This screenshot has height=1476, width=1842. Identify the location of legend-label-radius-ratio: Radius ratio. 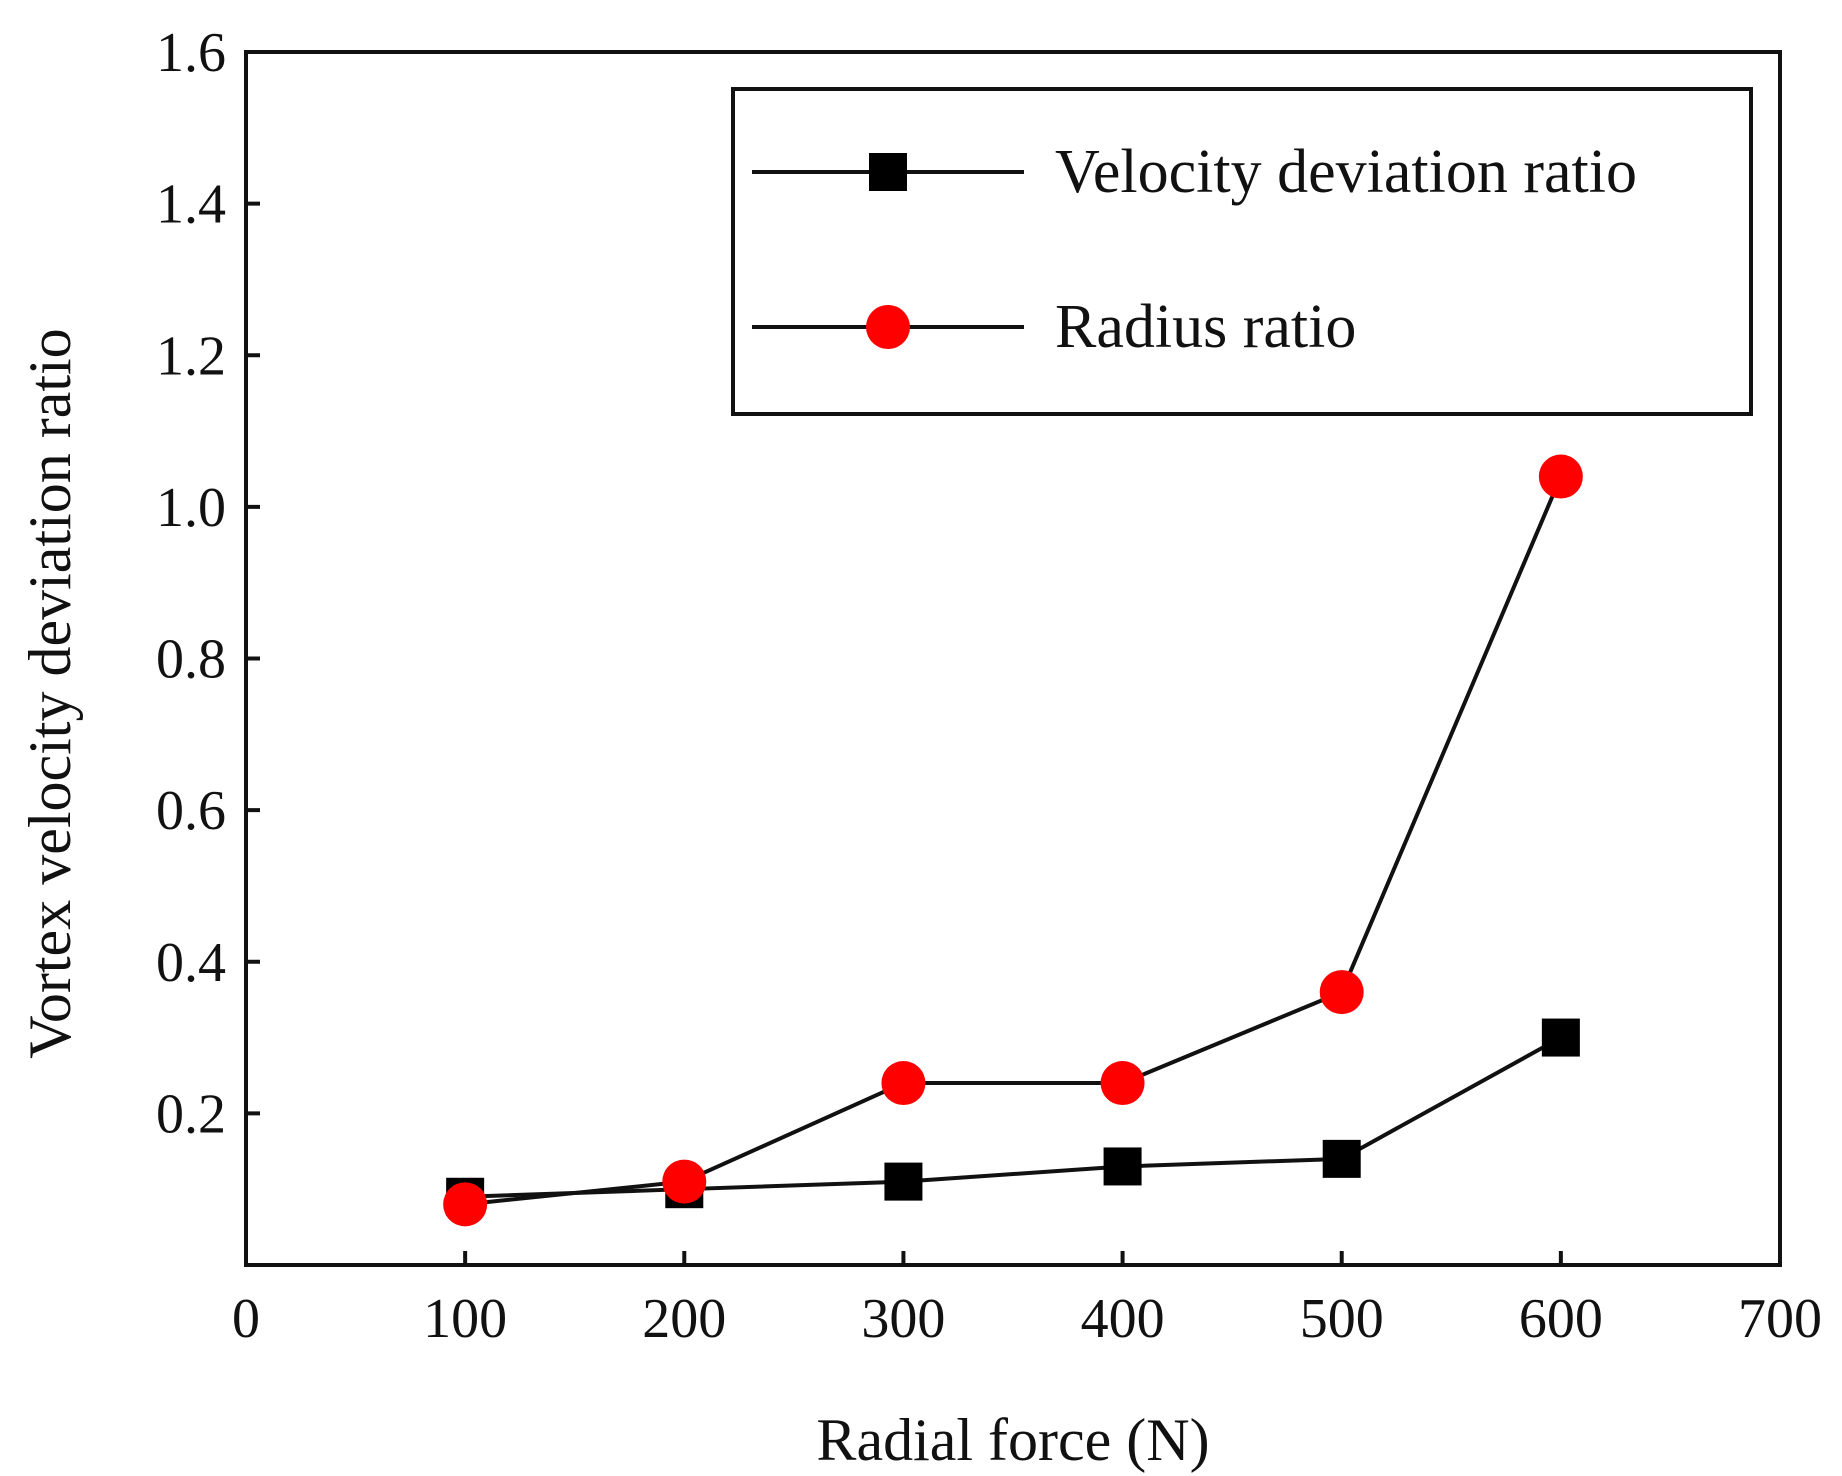
(1205, 327).